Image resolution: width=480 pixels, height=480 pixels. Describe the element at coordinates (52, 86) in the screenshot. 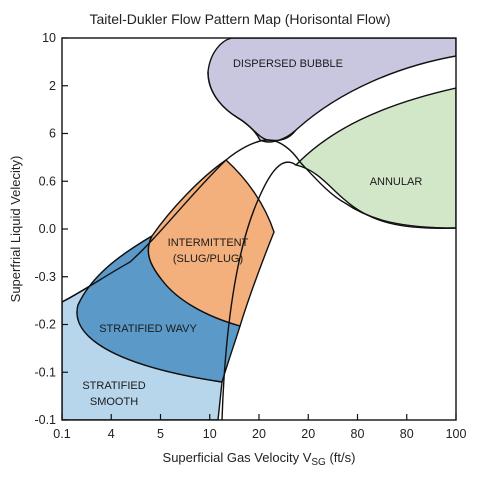

I see `y-tick-label: 2` at that location.